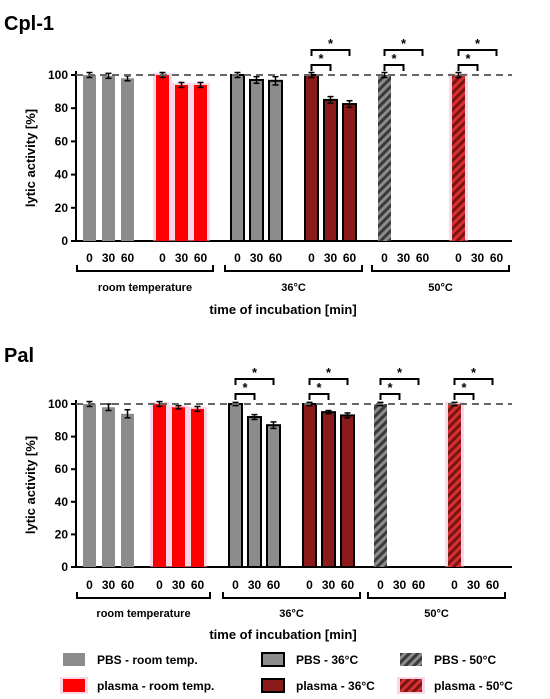 Image resolution: width=550 pixels, height=699 pixels. What do you see at coordinates (62, 108) in the screenshot?
I see `y-tick-label: 80` at bounding box center [62, 108].